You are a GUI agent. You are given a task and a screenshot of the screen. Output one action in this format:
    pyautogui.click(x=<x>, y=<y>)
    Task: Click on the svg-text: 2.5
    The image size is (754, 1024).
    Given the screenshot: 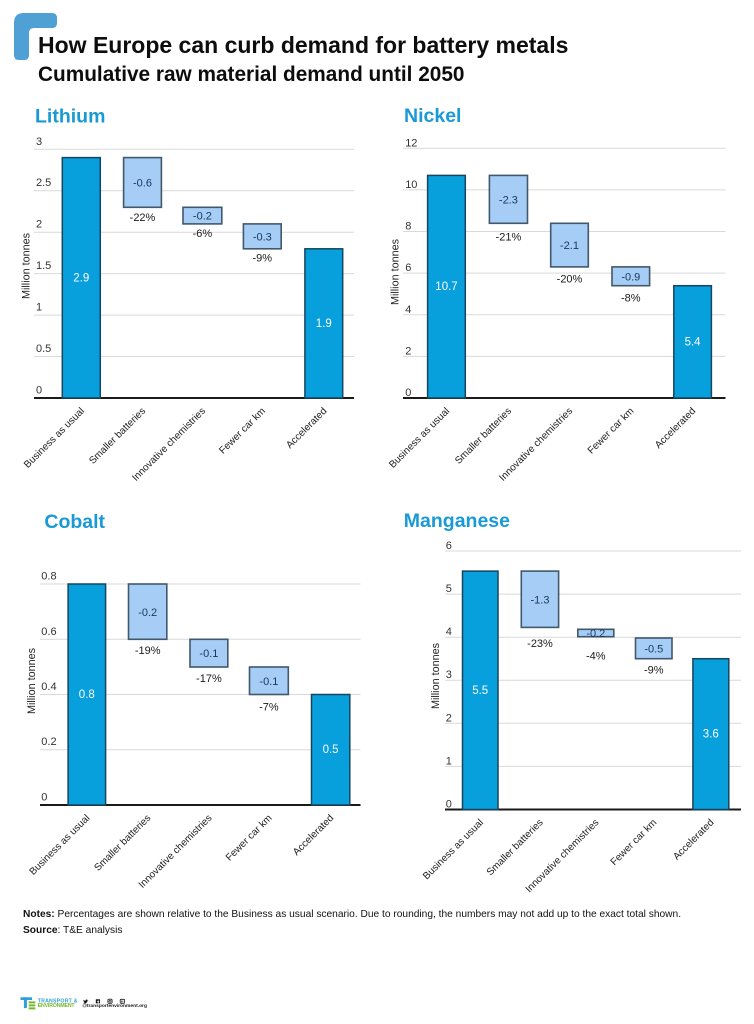 What is the action you would take?
    pyautogui.click(x=43, y=183)
    